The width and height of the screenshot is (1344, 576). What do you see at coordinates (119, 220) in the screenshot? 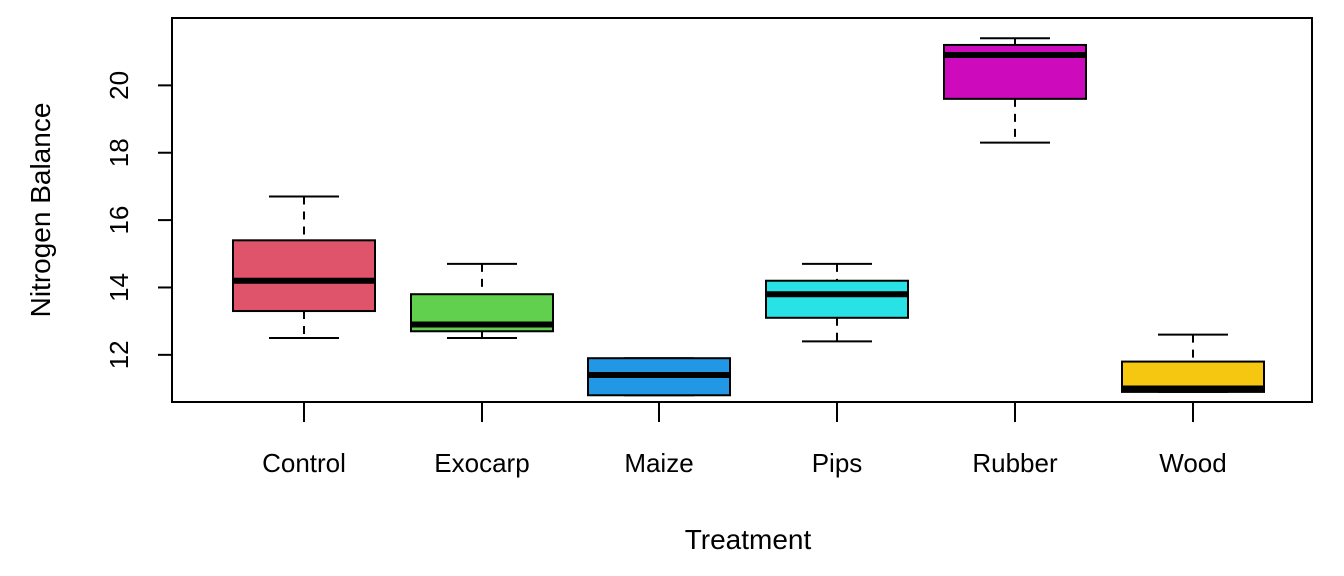
I see `y-tick-label: 16` at bounding box center [119, 220].